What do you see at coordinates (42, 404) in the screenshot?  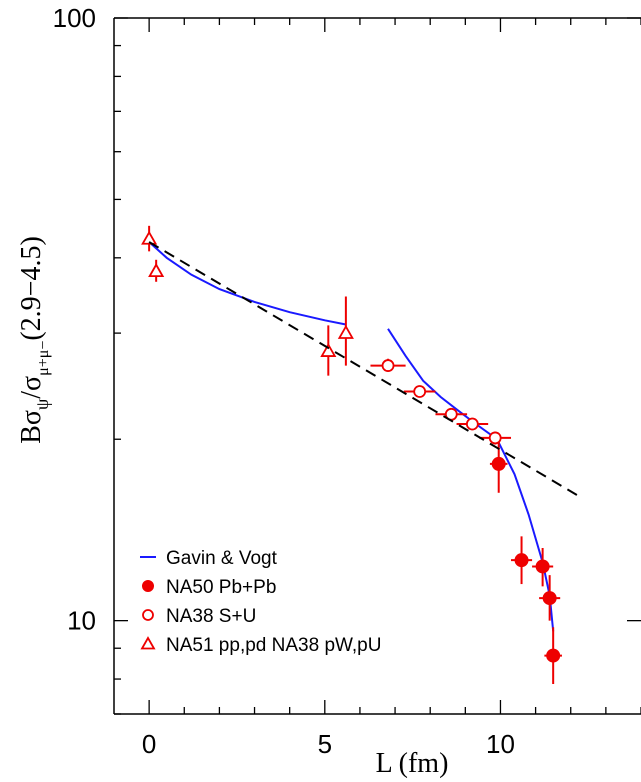 I see `y-axis-label-sub1: ψ` at bounding box center [42, 404].